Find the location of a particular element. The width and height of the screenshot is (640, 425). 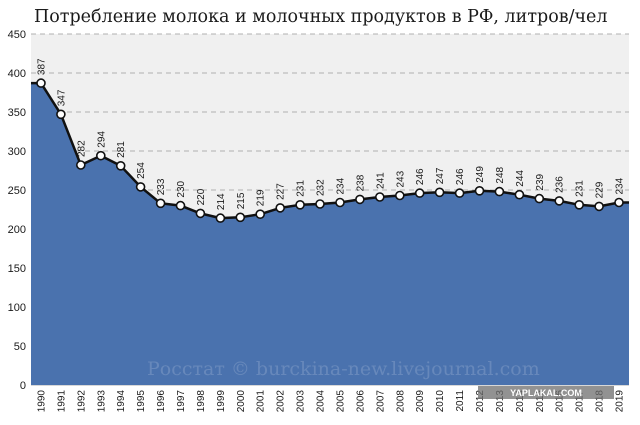

data-label: 281 is located at coordinates (121, 149).